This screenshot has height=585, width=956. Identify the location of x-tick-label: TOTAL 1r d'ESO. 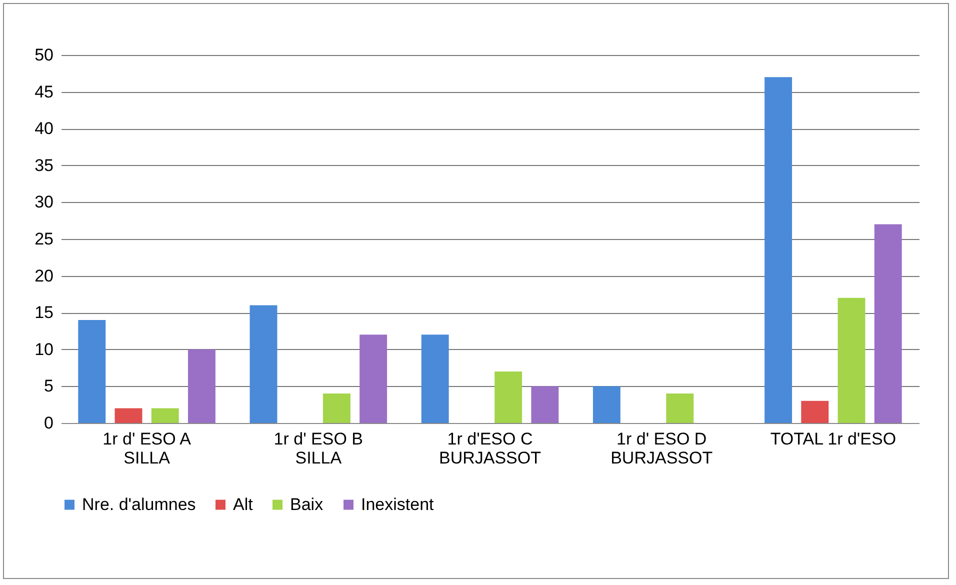
(833, 439).